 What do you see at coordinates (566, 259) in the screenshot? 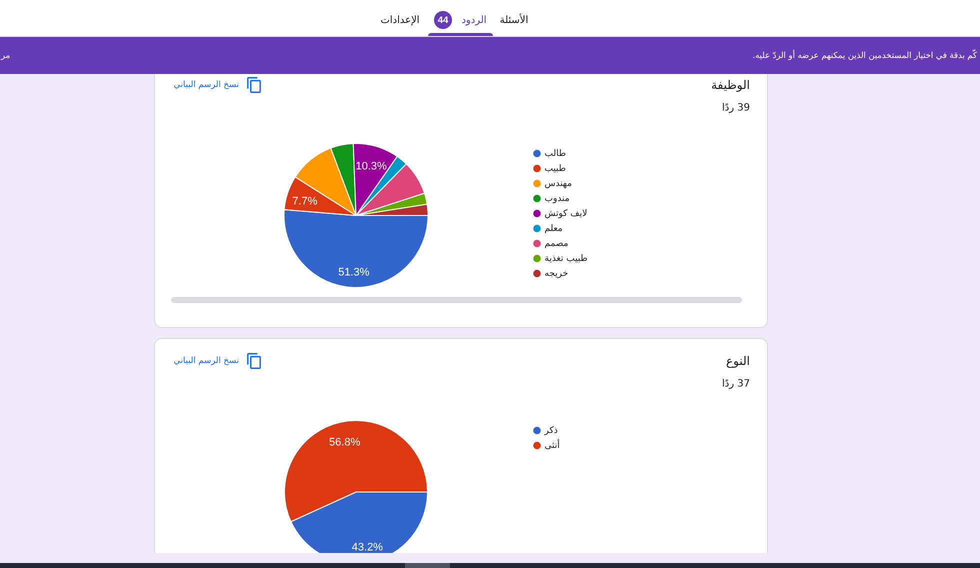
I see `legend-label: طبيب تغذية` at bounding box center [566, 259].